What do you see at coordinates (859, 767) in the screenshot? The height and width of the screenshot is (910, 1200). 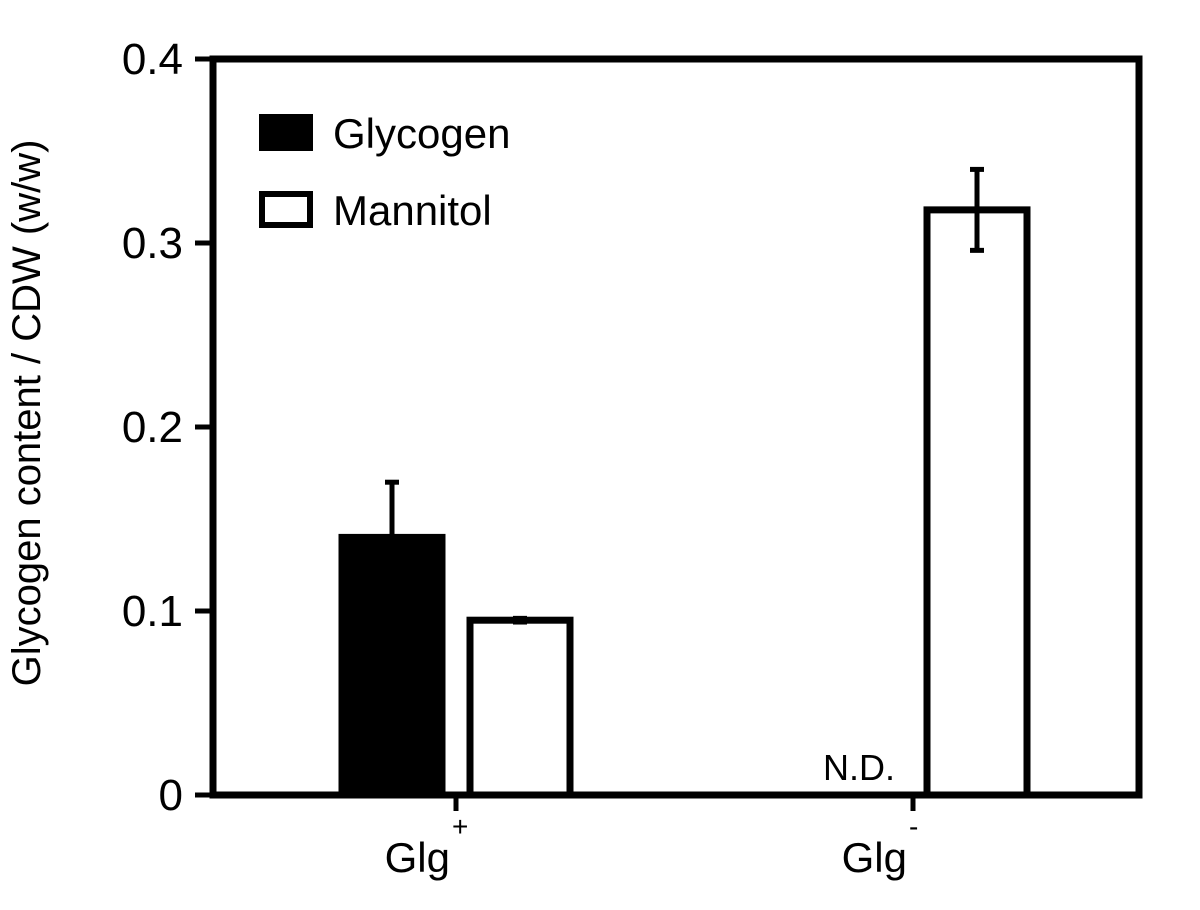 I see `annotation-nd: N.D.` at bounding box center [859, 767].